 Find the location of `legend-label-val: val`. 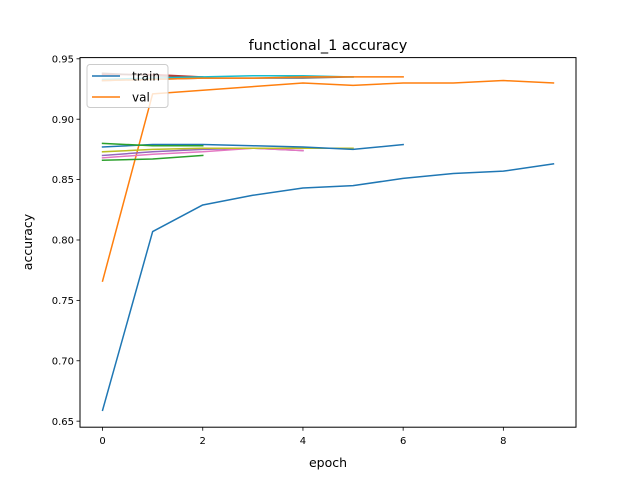

legend-label-val: val is located at coordinates (141, 98).